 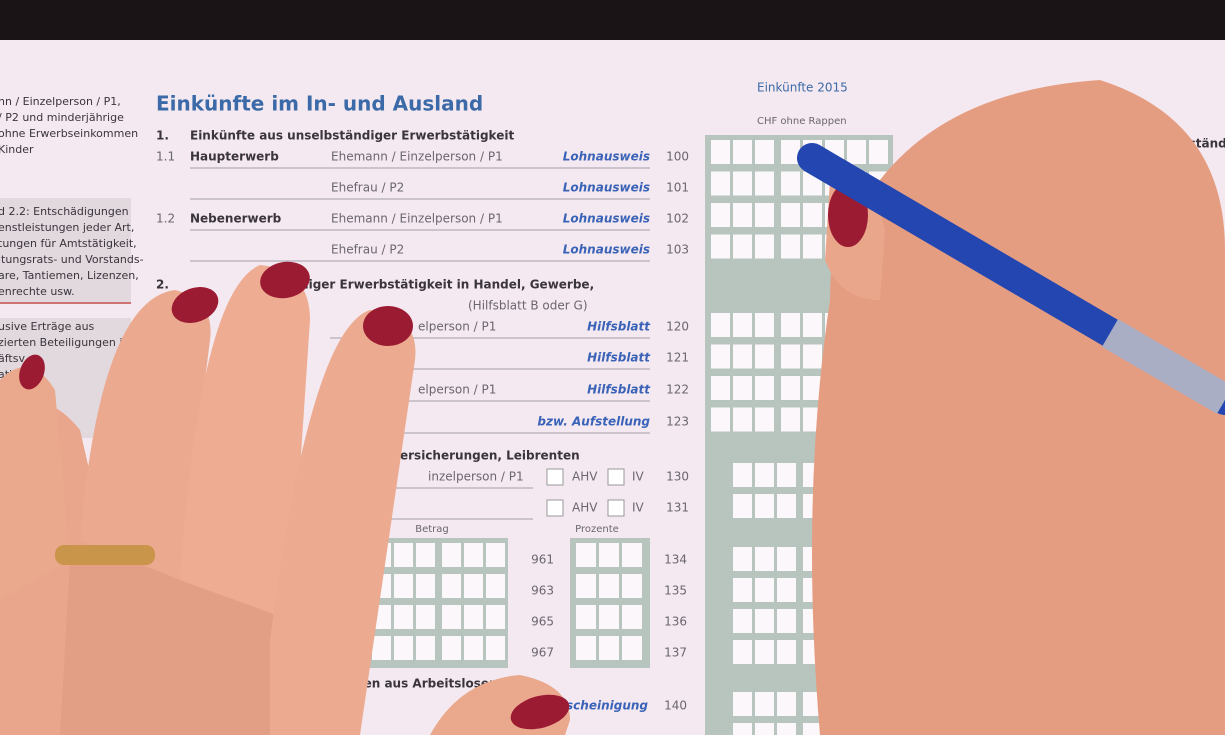 I want to click on field-code: 965, so click(x=542, y=622).